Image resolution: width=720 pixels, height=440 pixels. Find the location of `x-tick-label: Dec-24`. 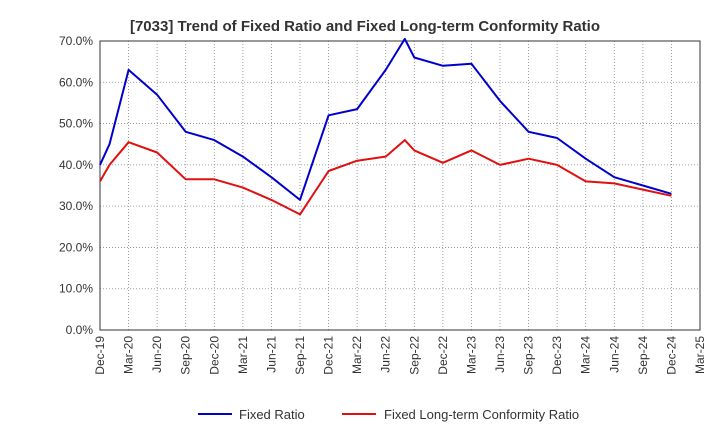

x-tick-label: Dec-24 is located at coordinates (671, 355).